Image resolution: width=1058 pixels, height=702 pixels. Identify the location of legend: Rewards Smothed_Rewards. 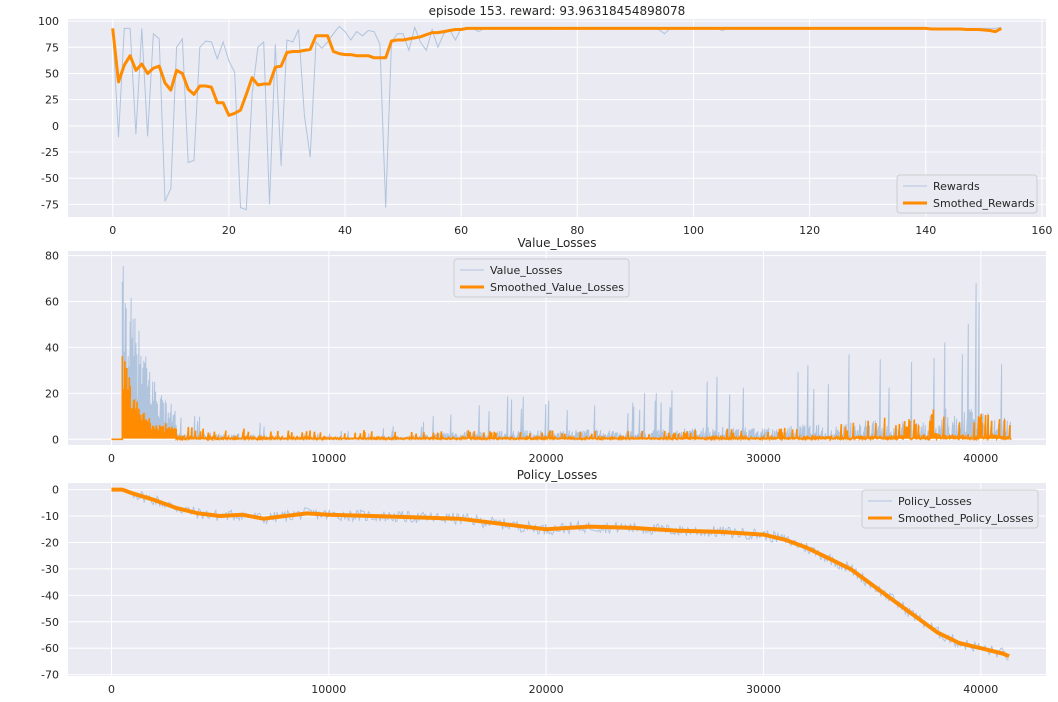
(967, 194).